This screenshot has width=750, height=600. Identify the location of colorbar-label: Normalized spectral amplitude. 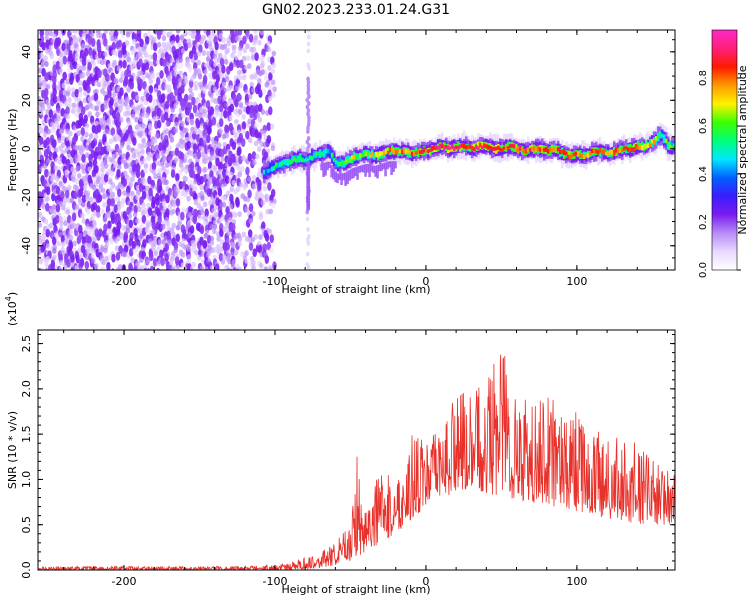
(742, 149).